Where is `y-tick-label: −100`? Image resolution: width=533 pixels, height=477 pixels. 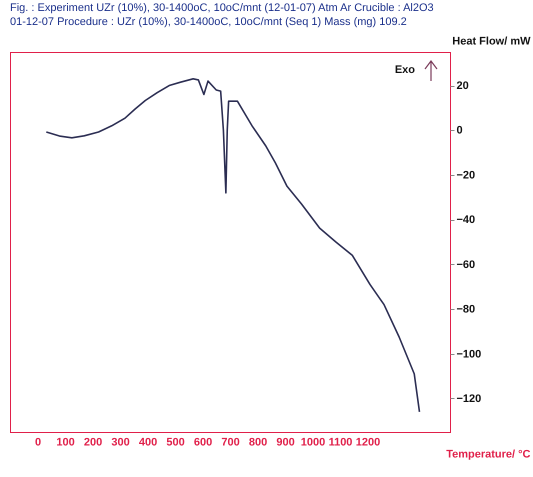
y-tick-label: −100 is located at coordinates (469, 354).